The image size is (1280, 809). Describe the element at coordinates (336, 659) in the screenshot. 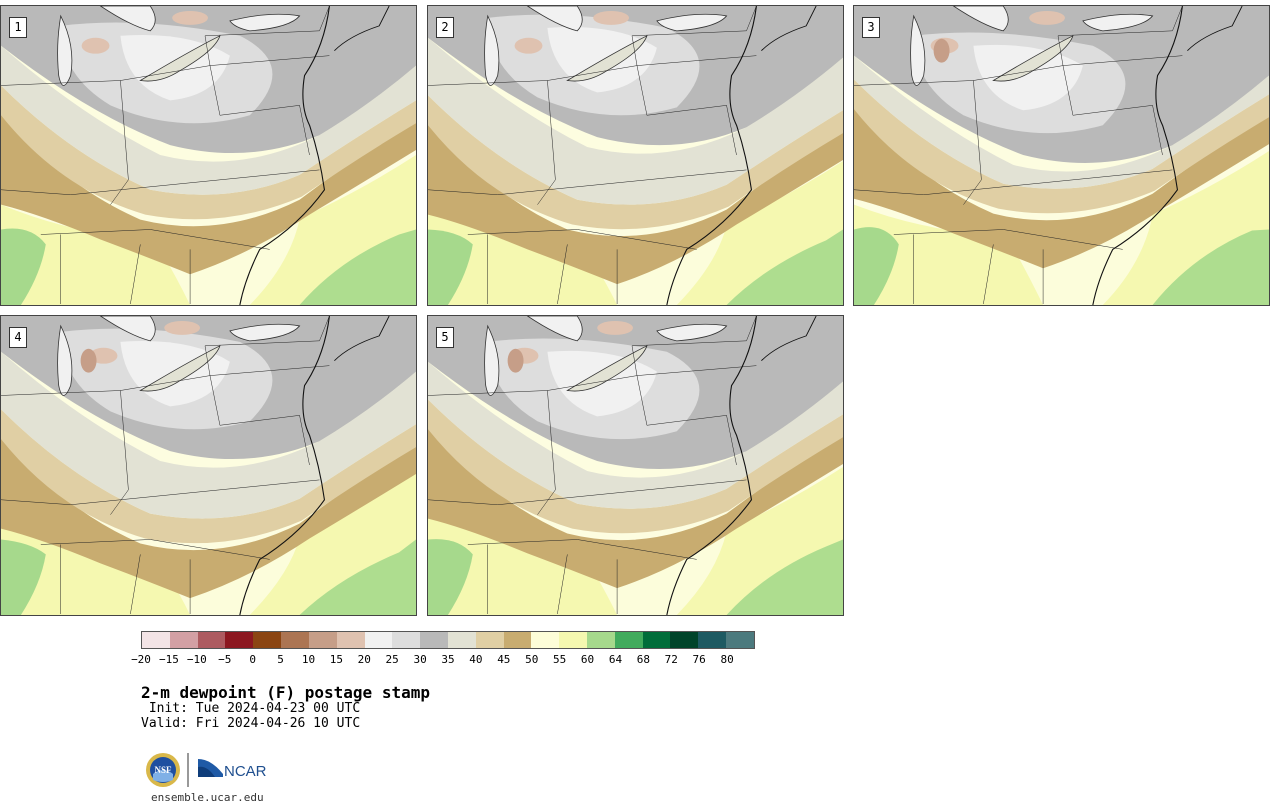

I see `colorbar-tick-label: 15` at that location.